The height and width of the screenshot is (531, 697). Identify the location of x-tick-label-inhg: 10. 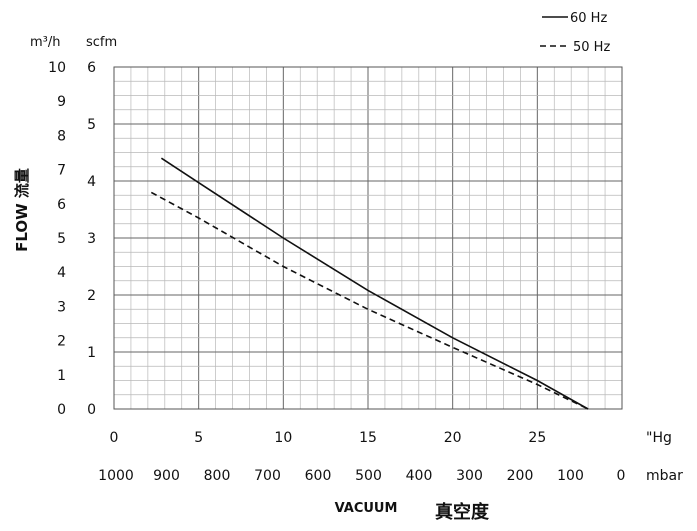
(283, 438).